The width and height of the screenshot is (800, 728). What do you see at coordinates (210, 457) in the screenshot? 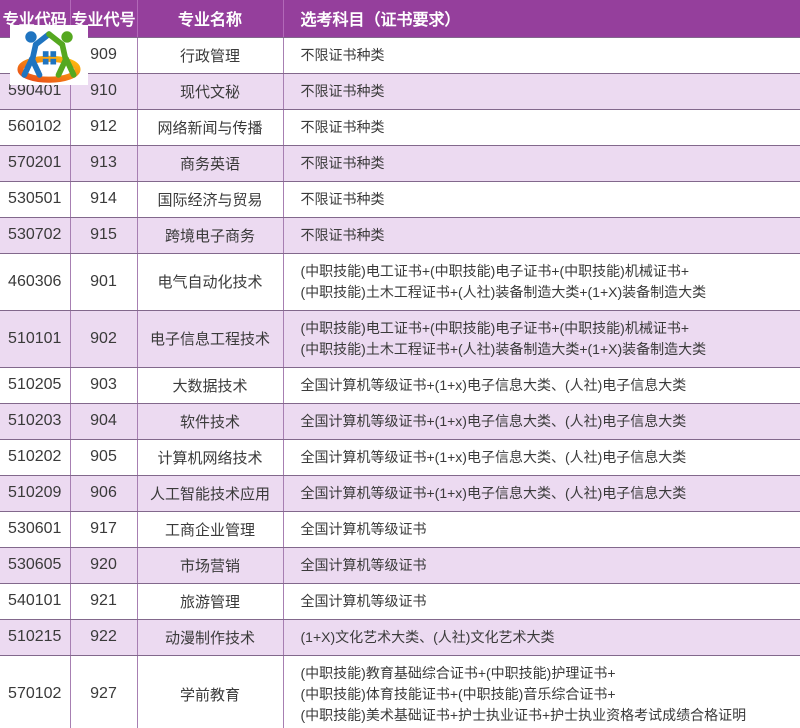
I see `cell-major-name: 计算机网络技术` at bounding box center [210, 457].